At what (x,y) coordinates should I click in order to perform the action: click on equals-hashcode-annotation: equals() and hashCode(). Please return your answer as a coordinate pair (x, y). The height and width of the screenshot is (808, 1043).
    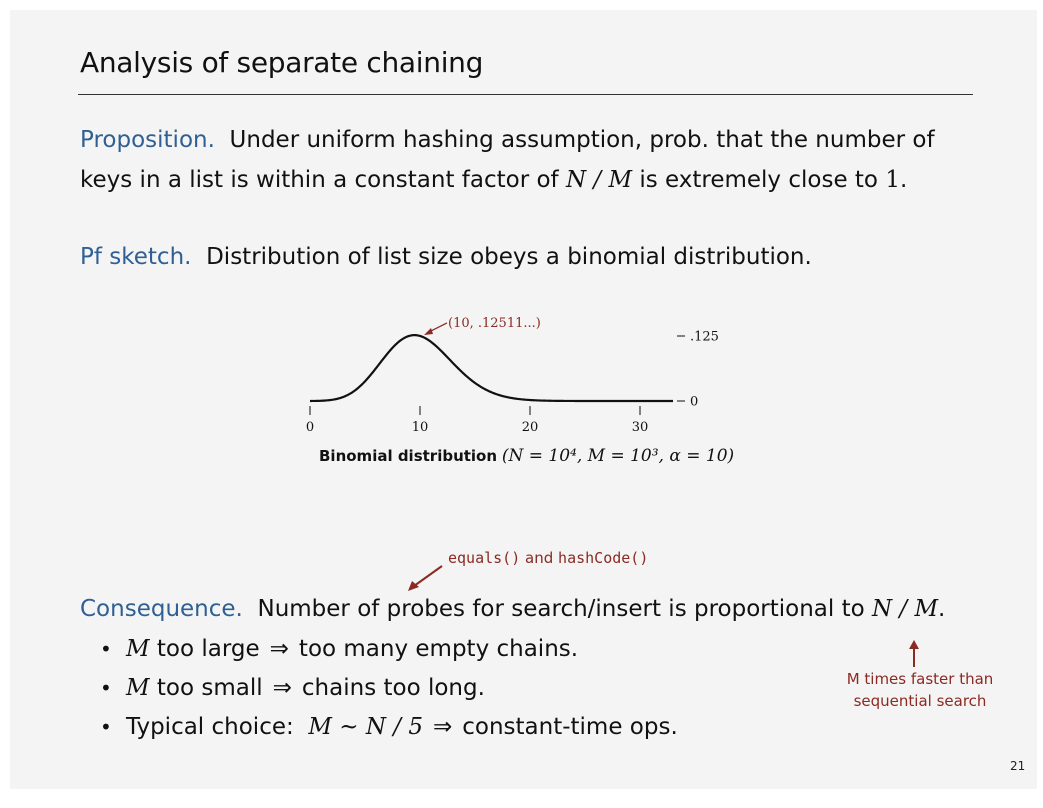
    Looking at the image, I should click on (548, 558).